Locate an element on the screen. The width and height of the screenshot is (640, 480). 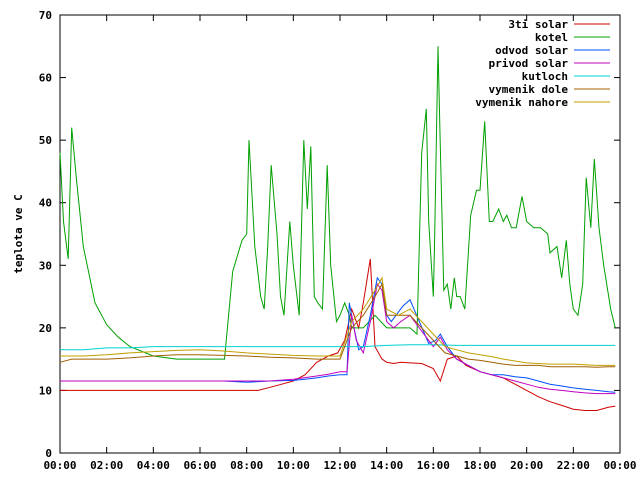
legend-label: vymenik dole is located at coordinates (529, 89).